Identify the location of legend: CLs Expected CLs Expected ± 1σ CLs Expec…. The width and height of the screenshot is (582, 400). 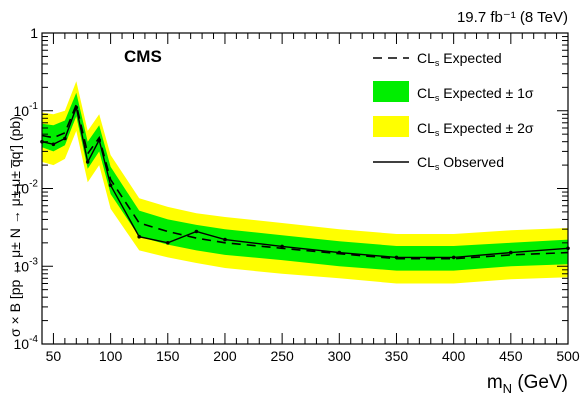
(453, 111).